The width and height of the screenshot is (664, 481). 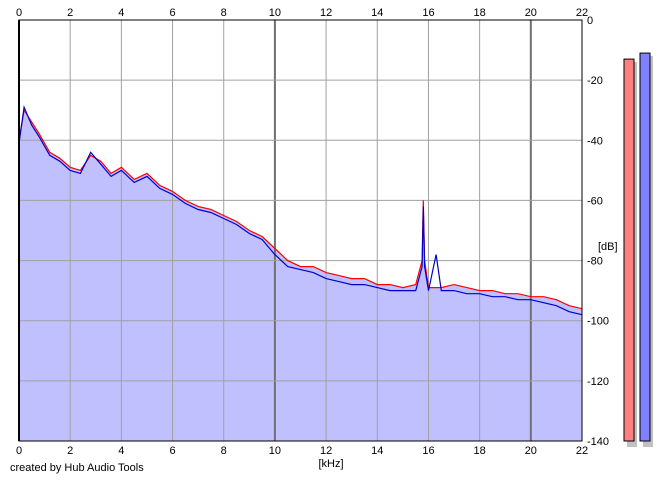 I want to click on x-tick-label-bottom: 18, so click(x=480, y=451).